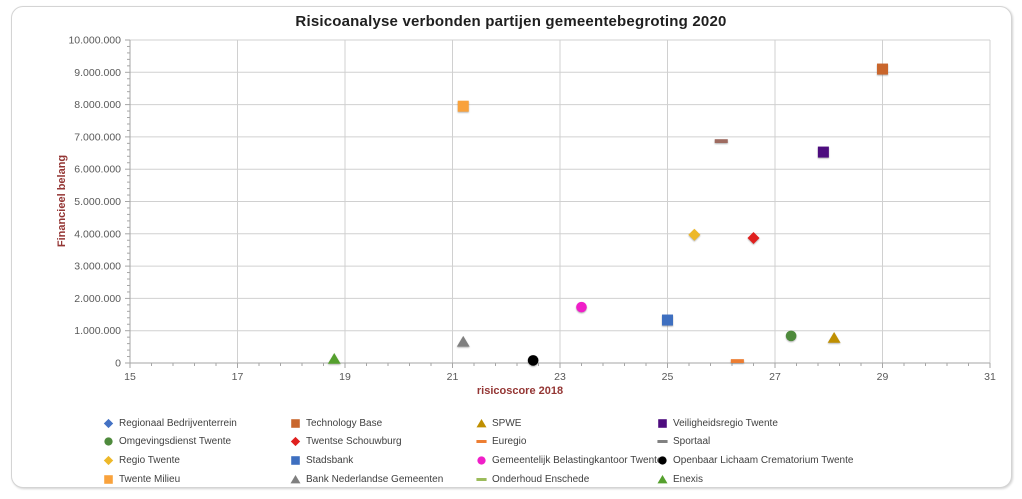  Describe the element at coordinates (694, 234) in the screenshot. I see `point-regio-twente` at that location.